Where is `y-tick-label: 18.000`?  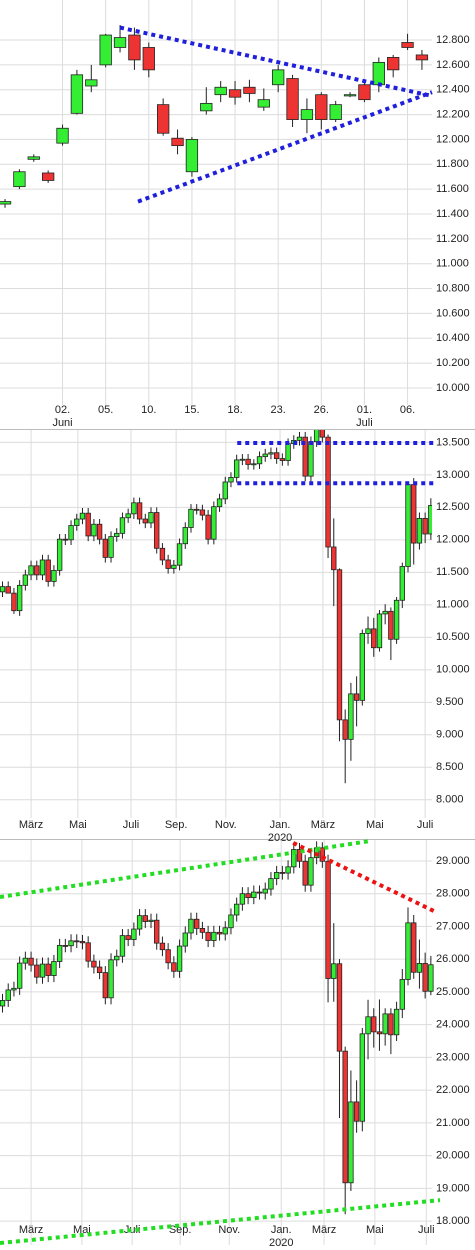
y-tick-label: 18.000 is located at coordinates (453, 1221).